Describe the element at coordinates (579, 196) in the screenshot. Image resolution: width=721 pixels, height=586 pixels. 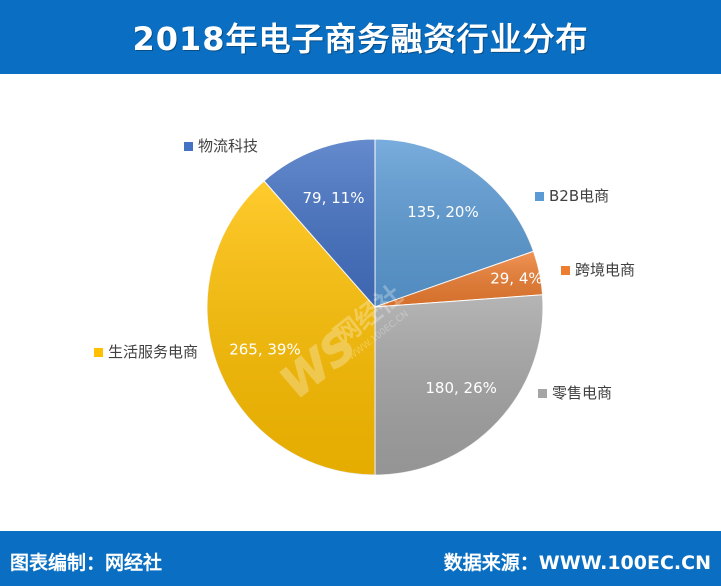
I see `legend-label-1: B2B电商` at that location.